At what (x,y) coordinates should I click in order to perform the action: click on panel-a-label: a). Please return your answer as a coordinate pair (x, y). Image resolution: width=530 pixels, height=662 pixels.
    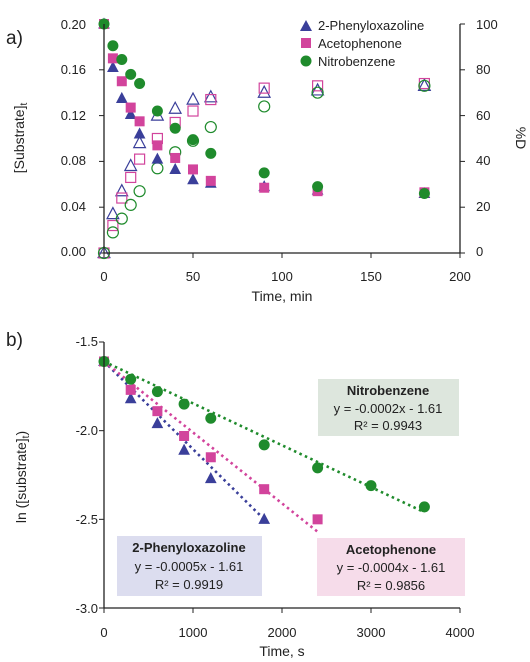
    Looking at the image, I should click on (14, 38).